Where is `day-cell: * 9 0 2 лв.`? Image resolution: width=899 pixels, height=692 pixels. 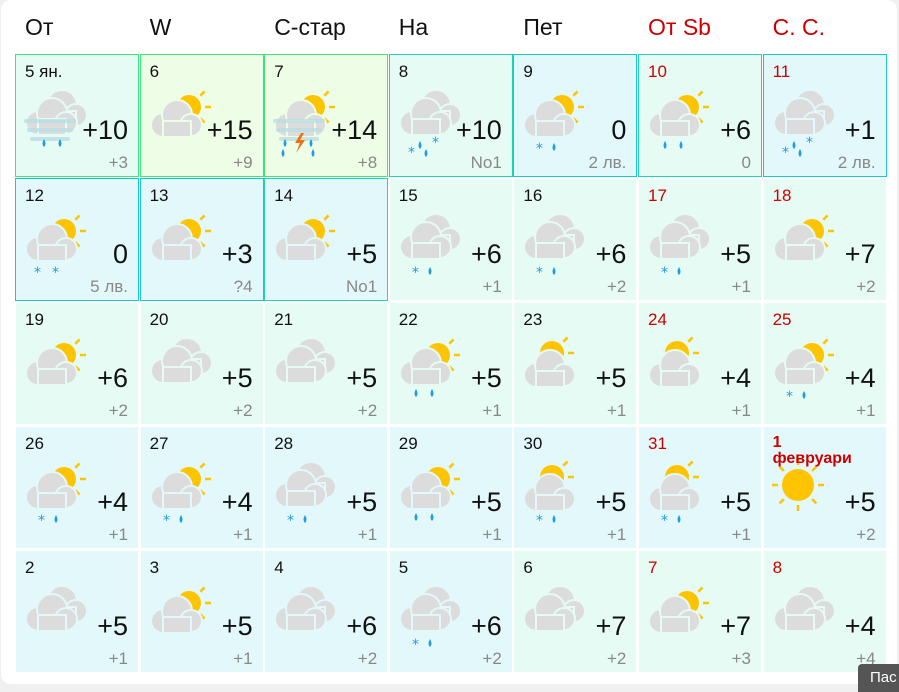 day-cell: * 9 0 2 лв. is located at coordinates (575, 115).